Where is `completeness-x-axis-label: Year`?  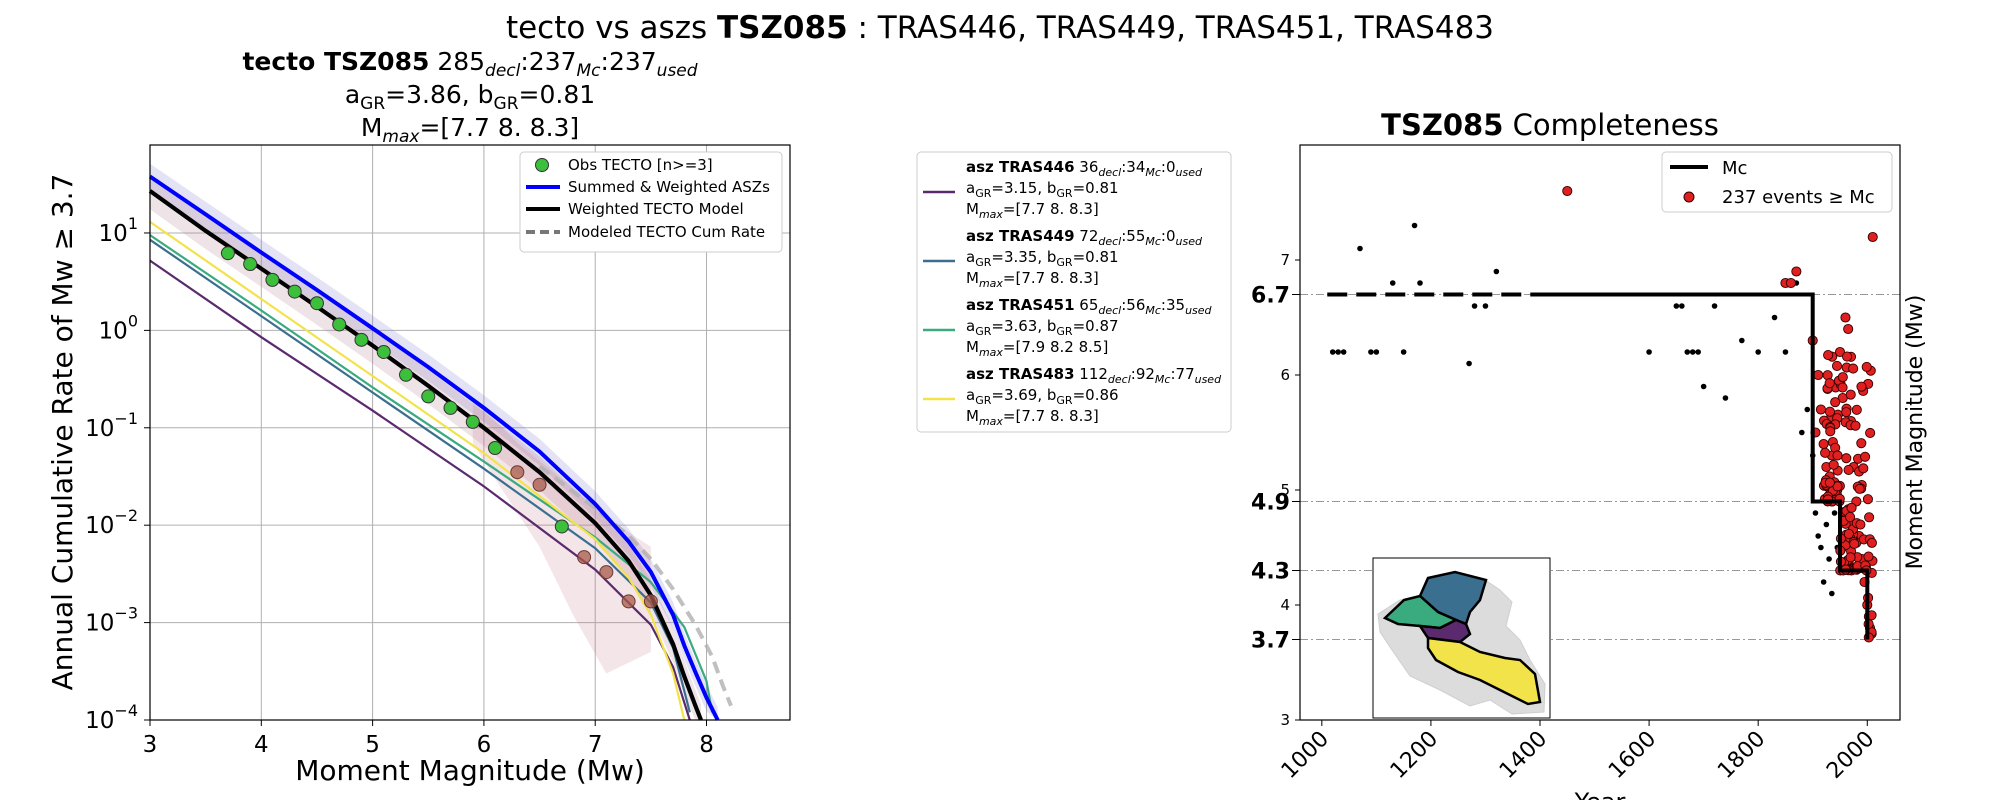 completeness-x-axis-label: Year is located at coordinates (1600, 794).